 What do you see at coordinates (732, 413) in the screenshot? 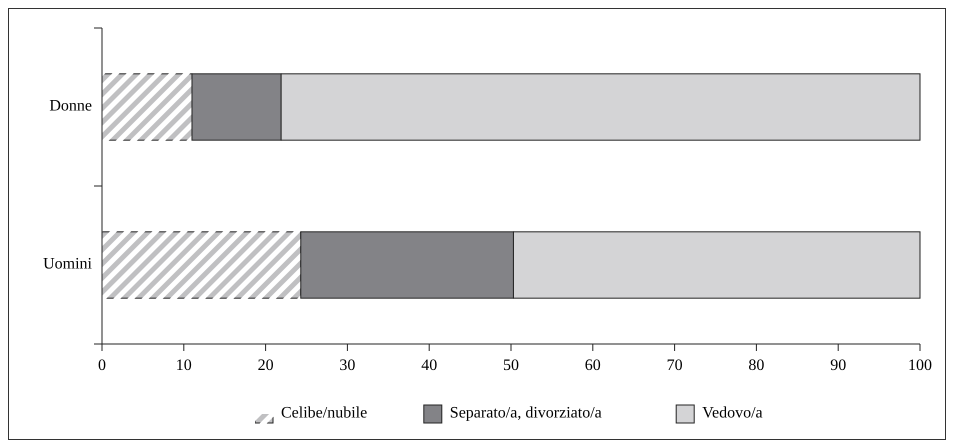
I see `legend-label: Vedovo/a` at bounding box center [732, 413].